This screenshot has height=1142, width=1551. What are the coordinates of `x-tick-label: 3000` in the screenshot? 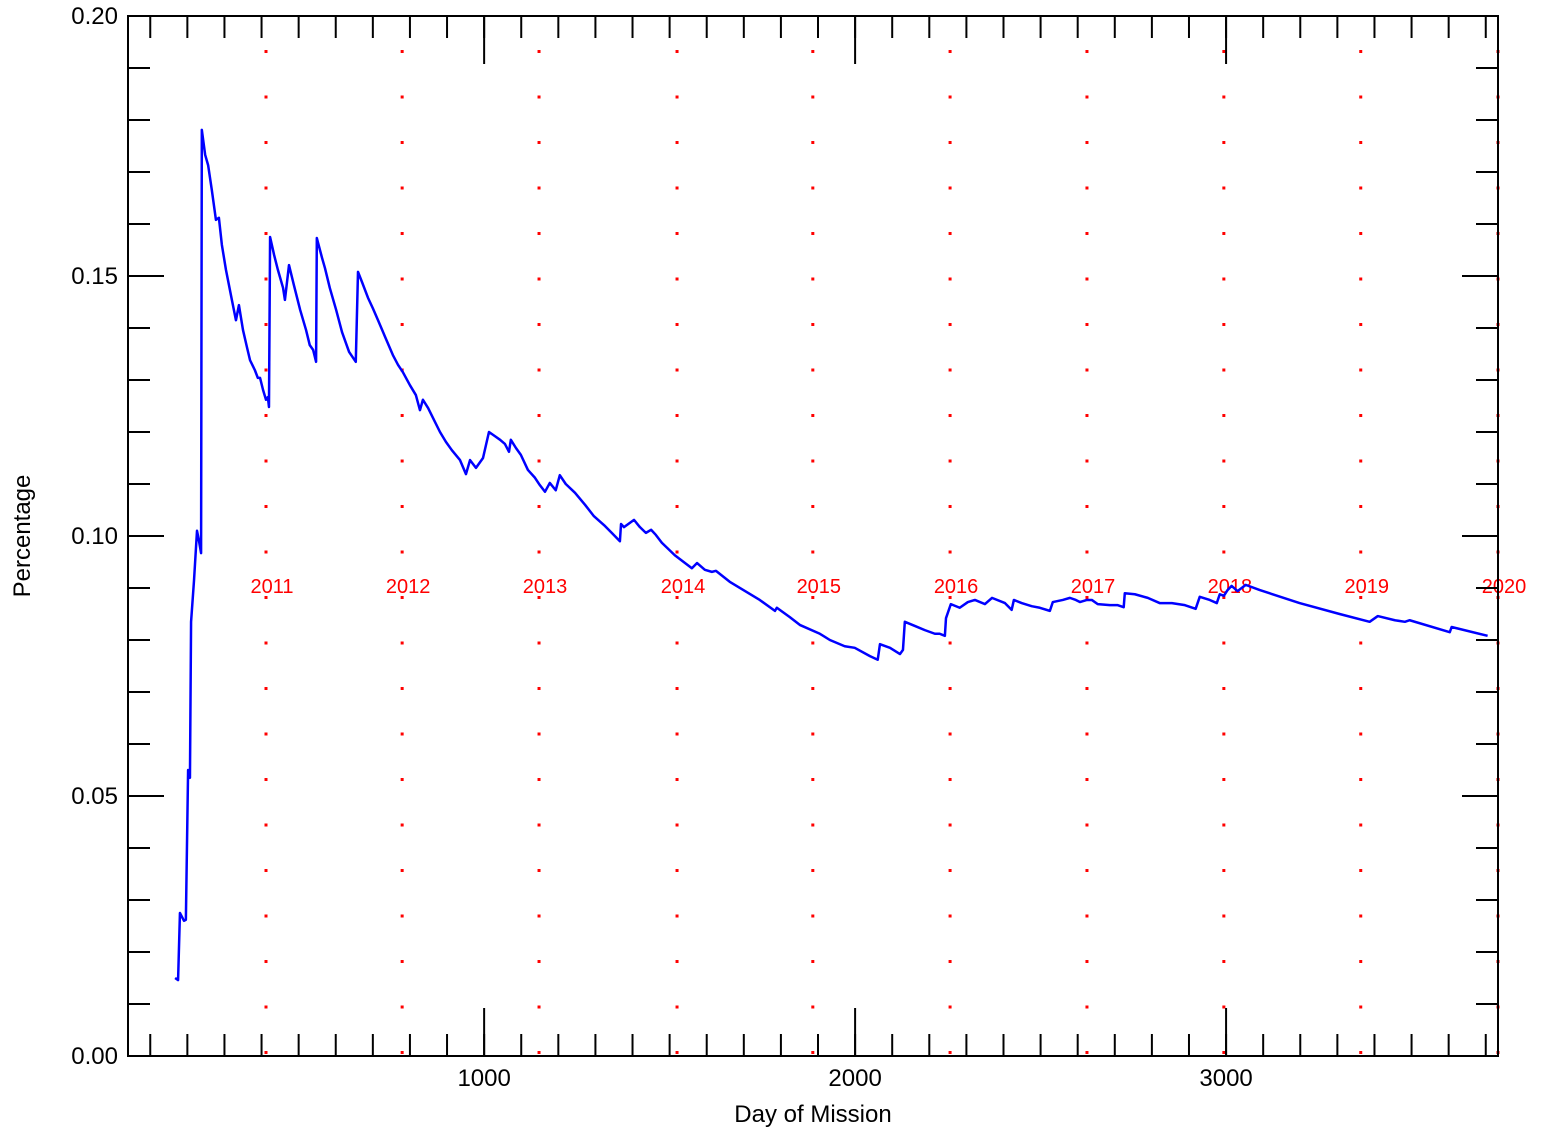 It's located at (1225, 1078).